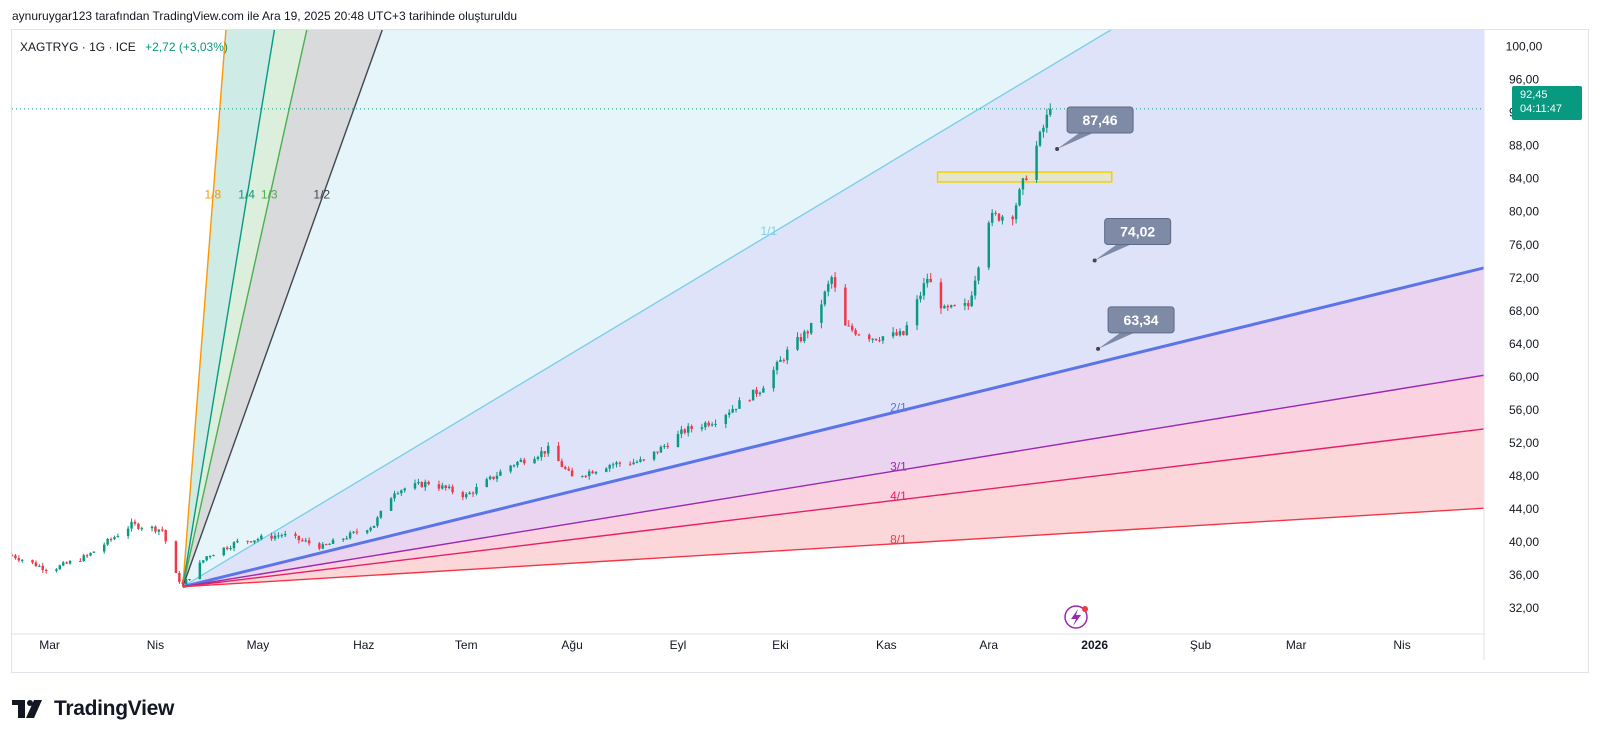 The height and width of the screenshot is (741, 1600). Describe the element at coordinates (1524, 443) in the screenshot. I see `y-tick-label: 52,00` at that location.